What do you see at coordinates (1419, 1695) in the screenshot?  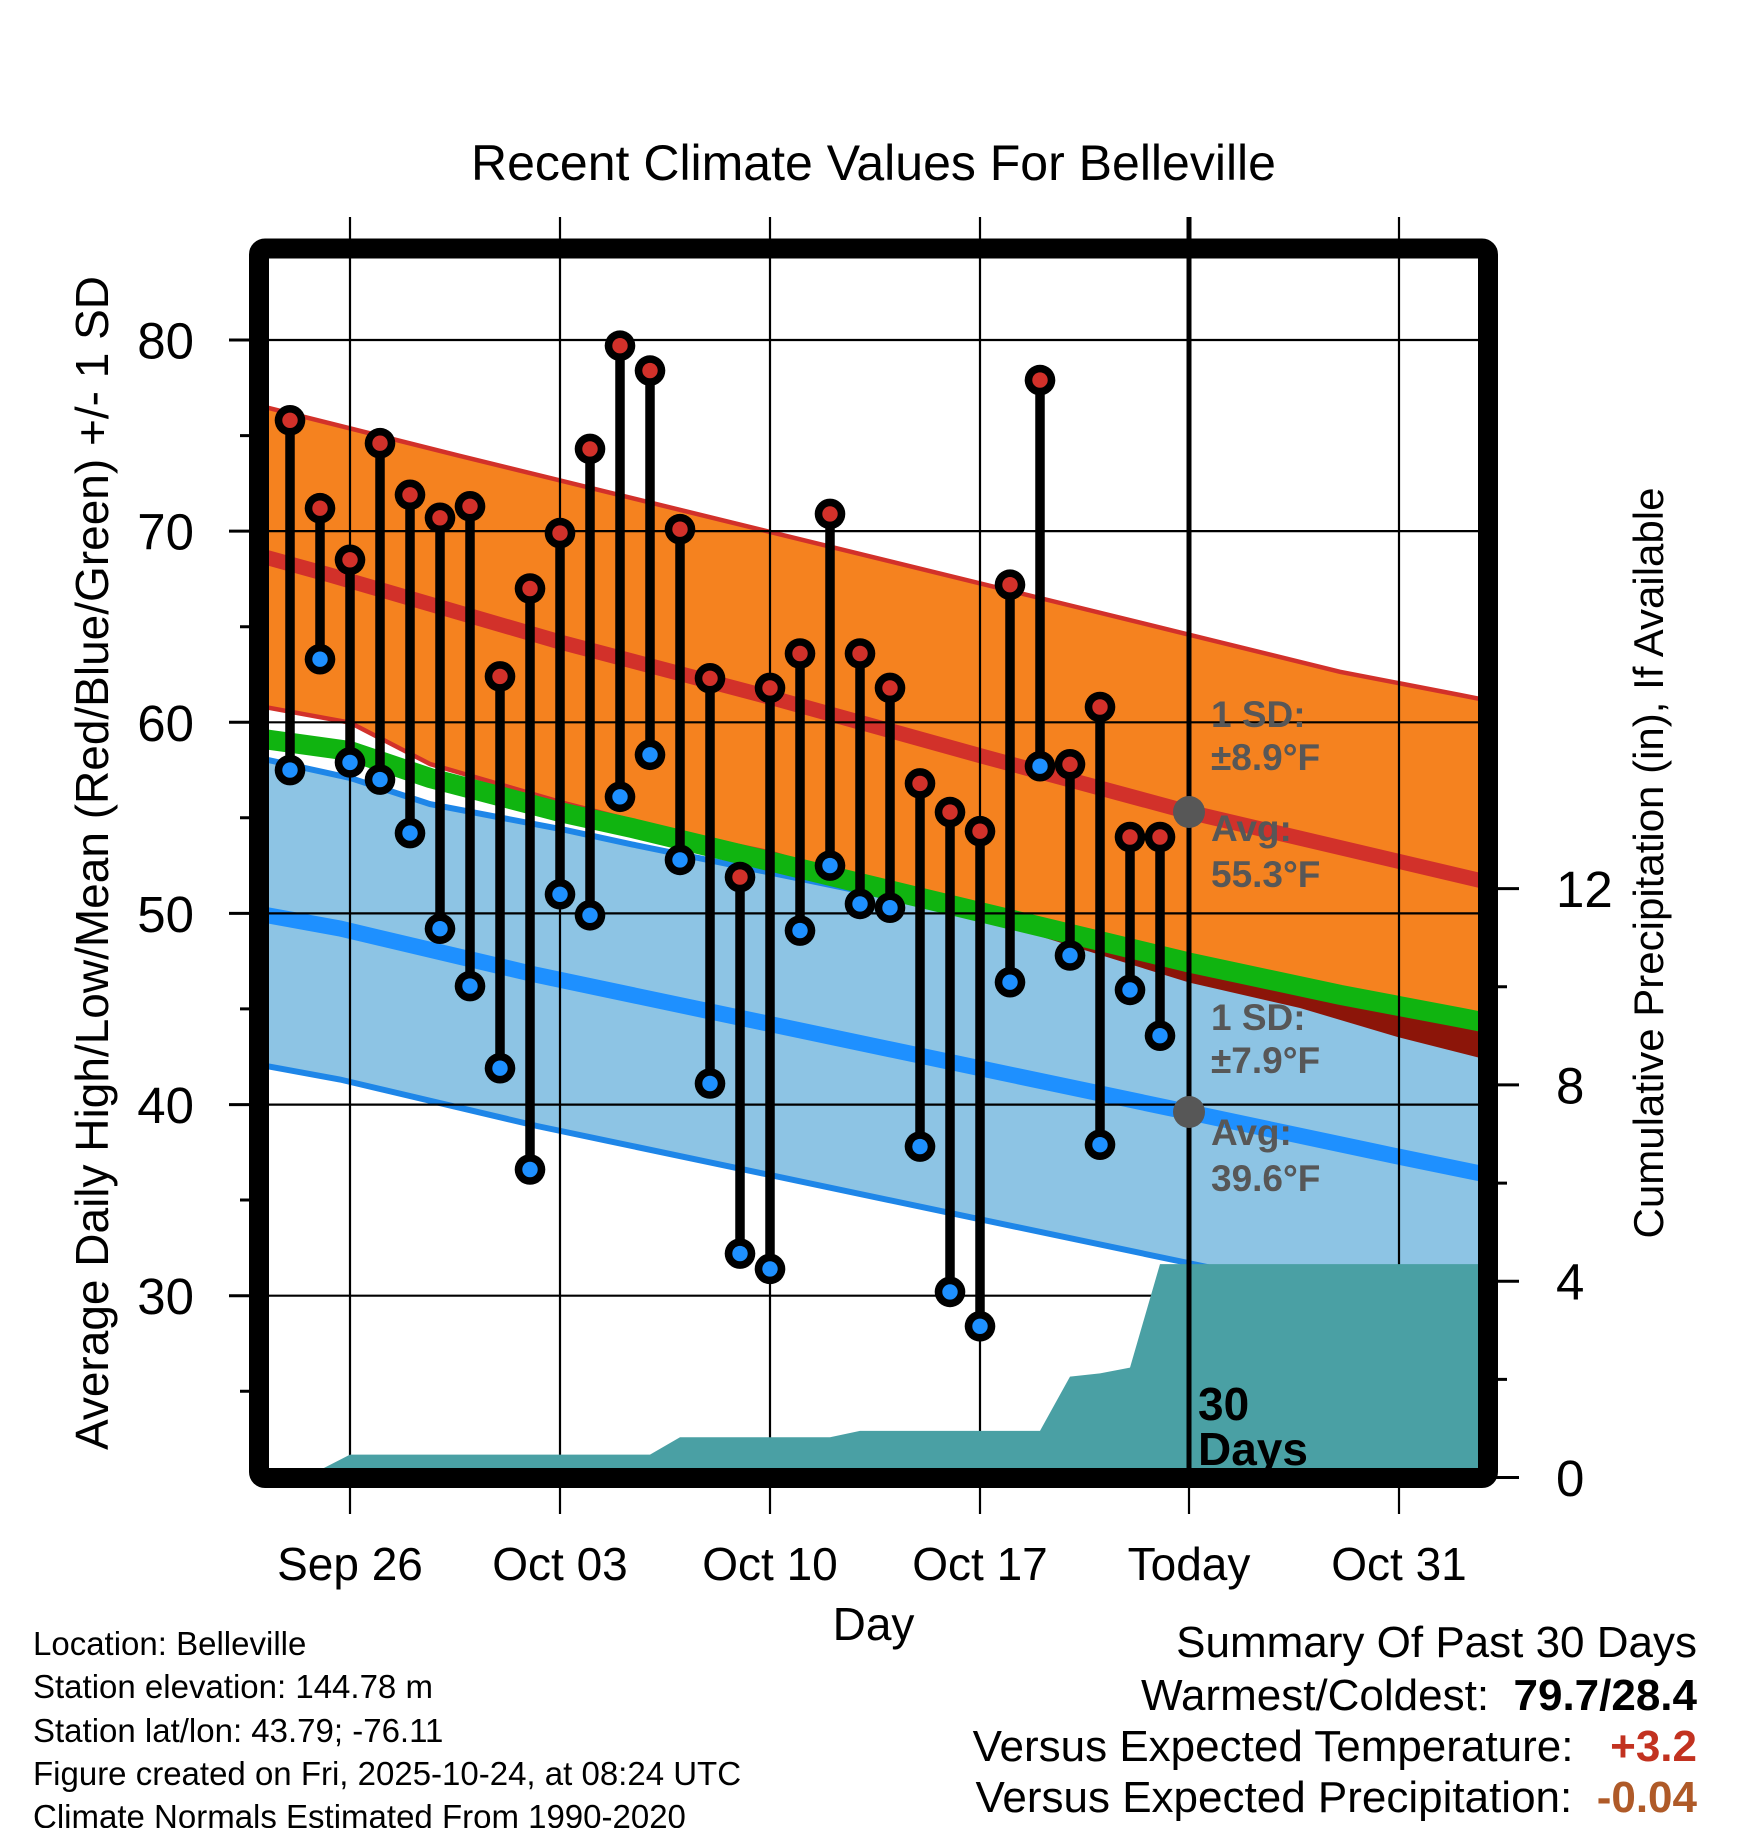 I see `svg-text: Warmest/Coldest: 79.7/28.4` at bounding box center [1419, 1695].